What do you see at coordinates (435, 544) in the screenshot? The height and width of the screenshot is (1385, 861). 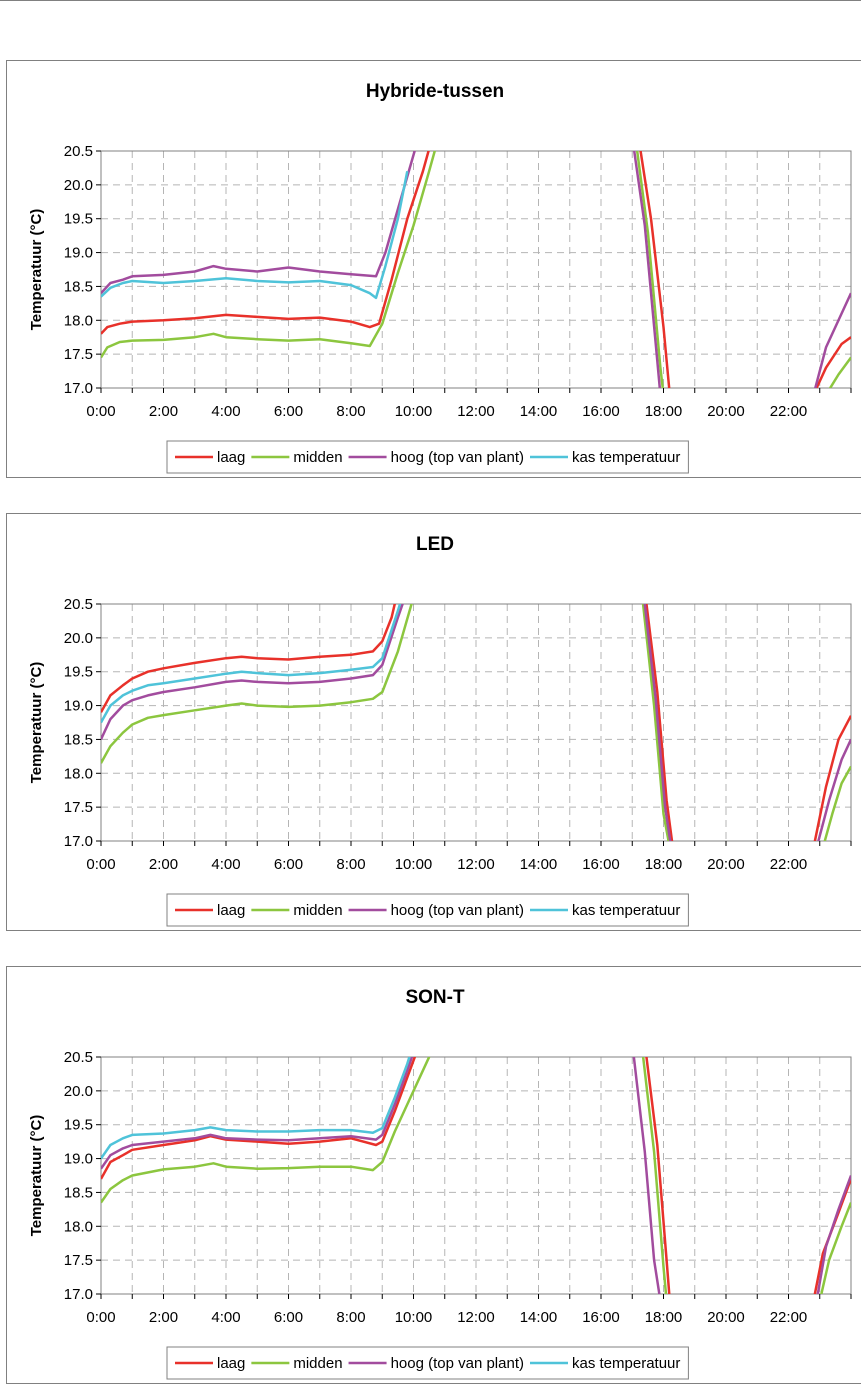 I see `chart-title: LED` at bounding box center [435, 544].